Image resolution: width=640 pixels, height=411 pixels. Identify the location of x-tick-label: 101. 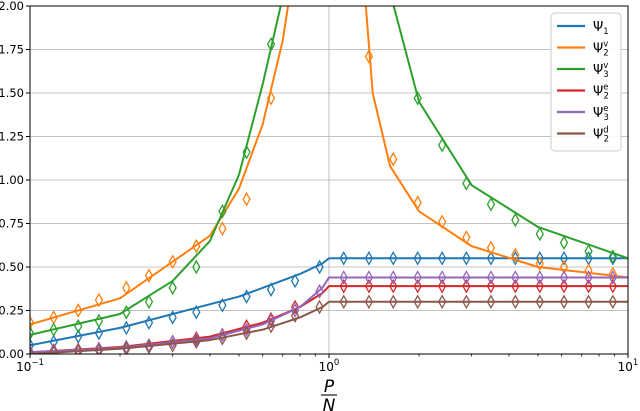
(628, 366).